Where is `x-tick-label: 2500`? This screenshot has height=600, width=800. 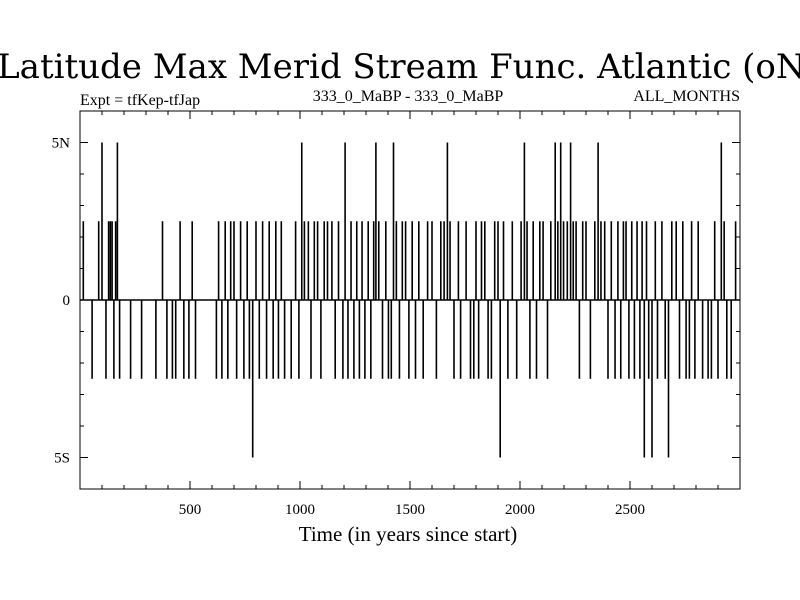
x-tick-label: 2500 is located at coordinates (630, 510).